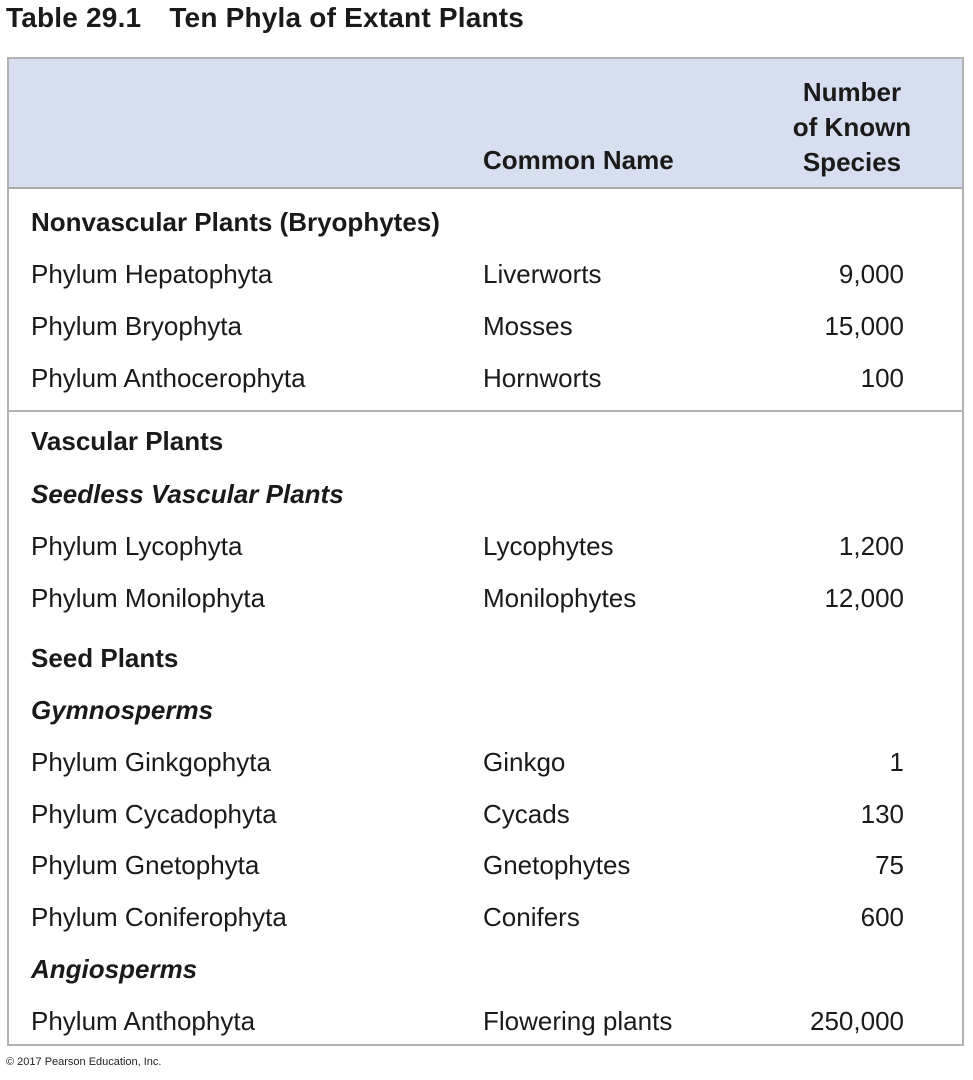 Image resolution: width=973 pixels, height=1080 pixels. What do you see at coordinates (235, 222) in the screenshot?
I see `row-name: Nonvascular Plants (Bryophytes)` at bounding box center [235, 222].